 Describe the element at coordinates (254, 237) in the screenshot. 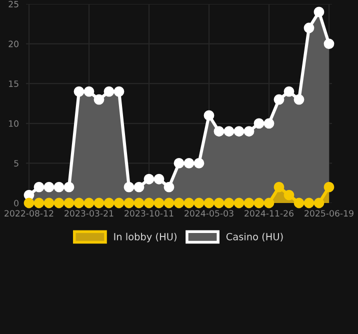

I see `legend-label: Casino (HU)` at that location.